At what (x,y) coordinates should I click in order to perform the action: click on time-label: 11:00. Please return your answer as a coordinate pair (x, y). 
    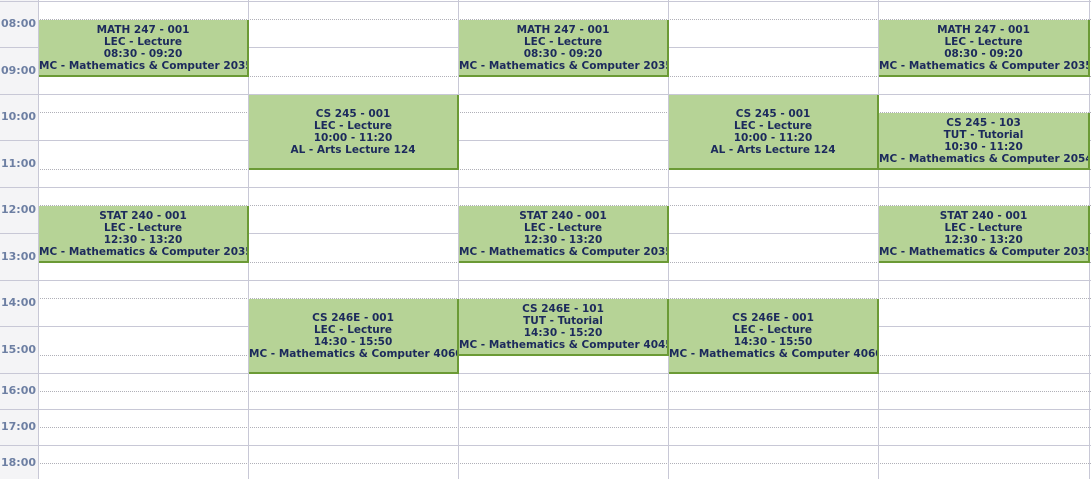
    Looking at the image, I should click on (18, 163).